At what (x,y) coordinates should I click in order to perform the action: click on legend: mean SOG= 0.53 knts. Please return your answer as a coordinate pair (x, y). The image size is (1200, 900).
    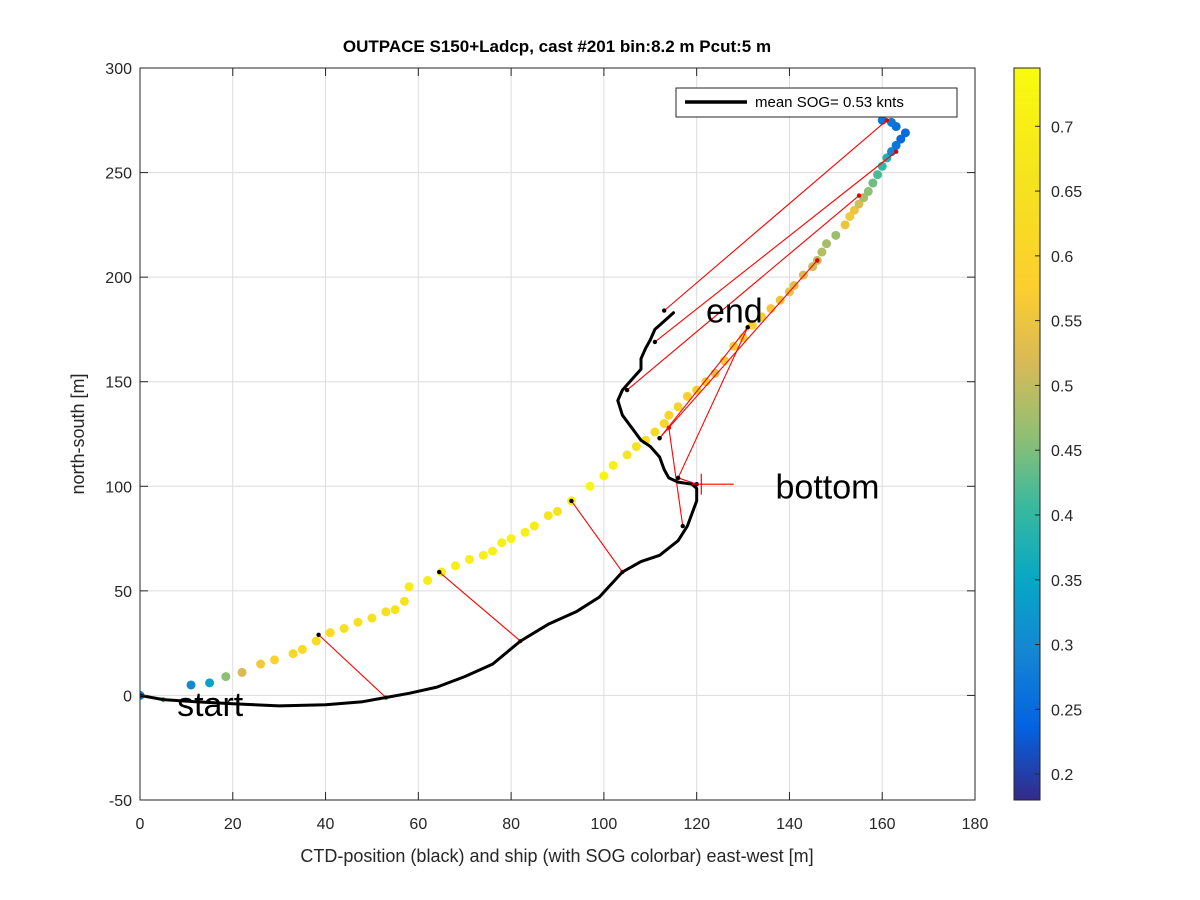
    Looking at the image, I should click on (816, 102).